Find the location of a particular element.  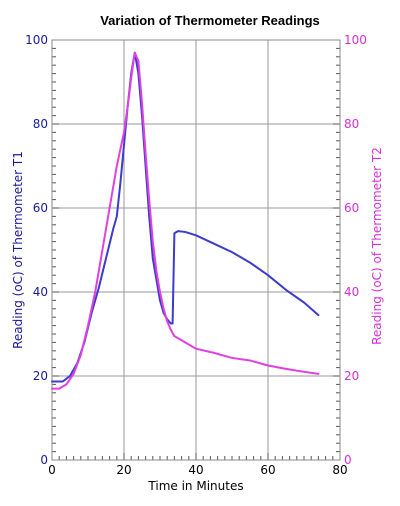

x-tick-label: 0 is located at coordinates (52, 470).